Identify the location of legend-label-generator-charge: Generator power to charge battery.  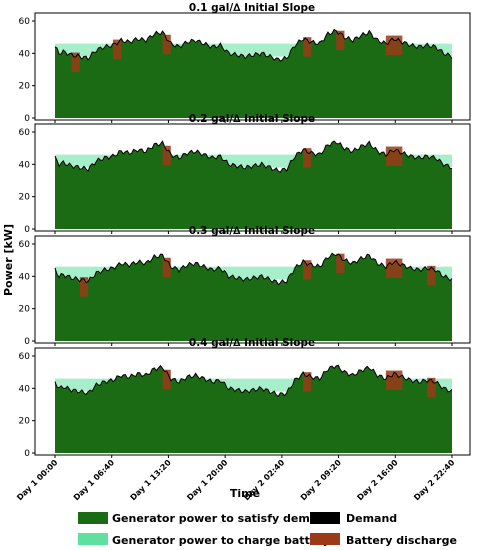
(221, 540).